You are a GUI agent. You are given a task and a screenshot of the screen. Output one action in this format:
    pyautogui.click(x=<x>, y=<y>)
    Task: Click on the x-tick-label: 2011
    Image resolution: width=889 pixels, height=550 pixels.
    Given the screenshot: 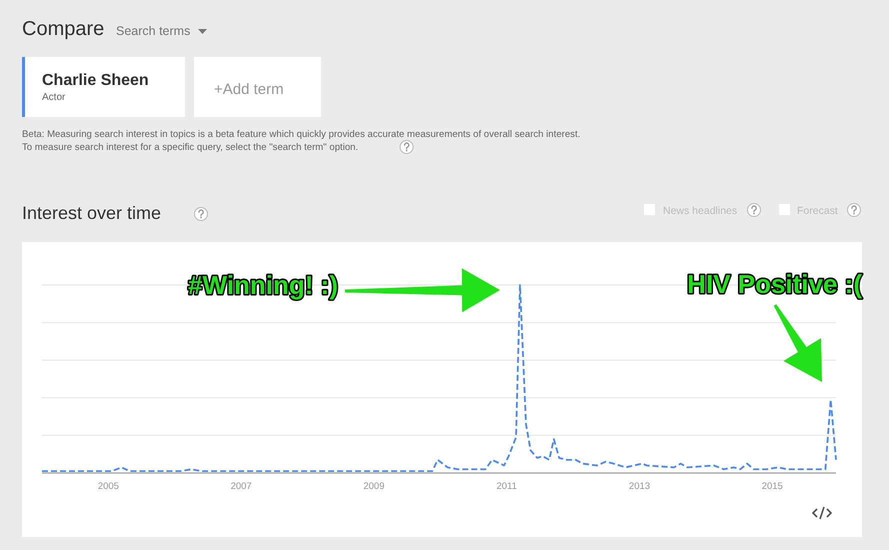 What is the action you would take?
    pyautogui.click(x=506, y=486)
    